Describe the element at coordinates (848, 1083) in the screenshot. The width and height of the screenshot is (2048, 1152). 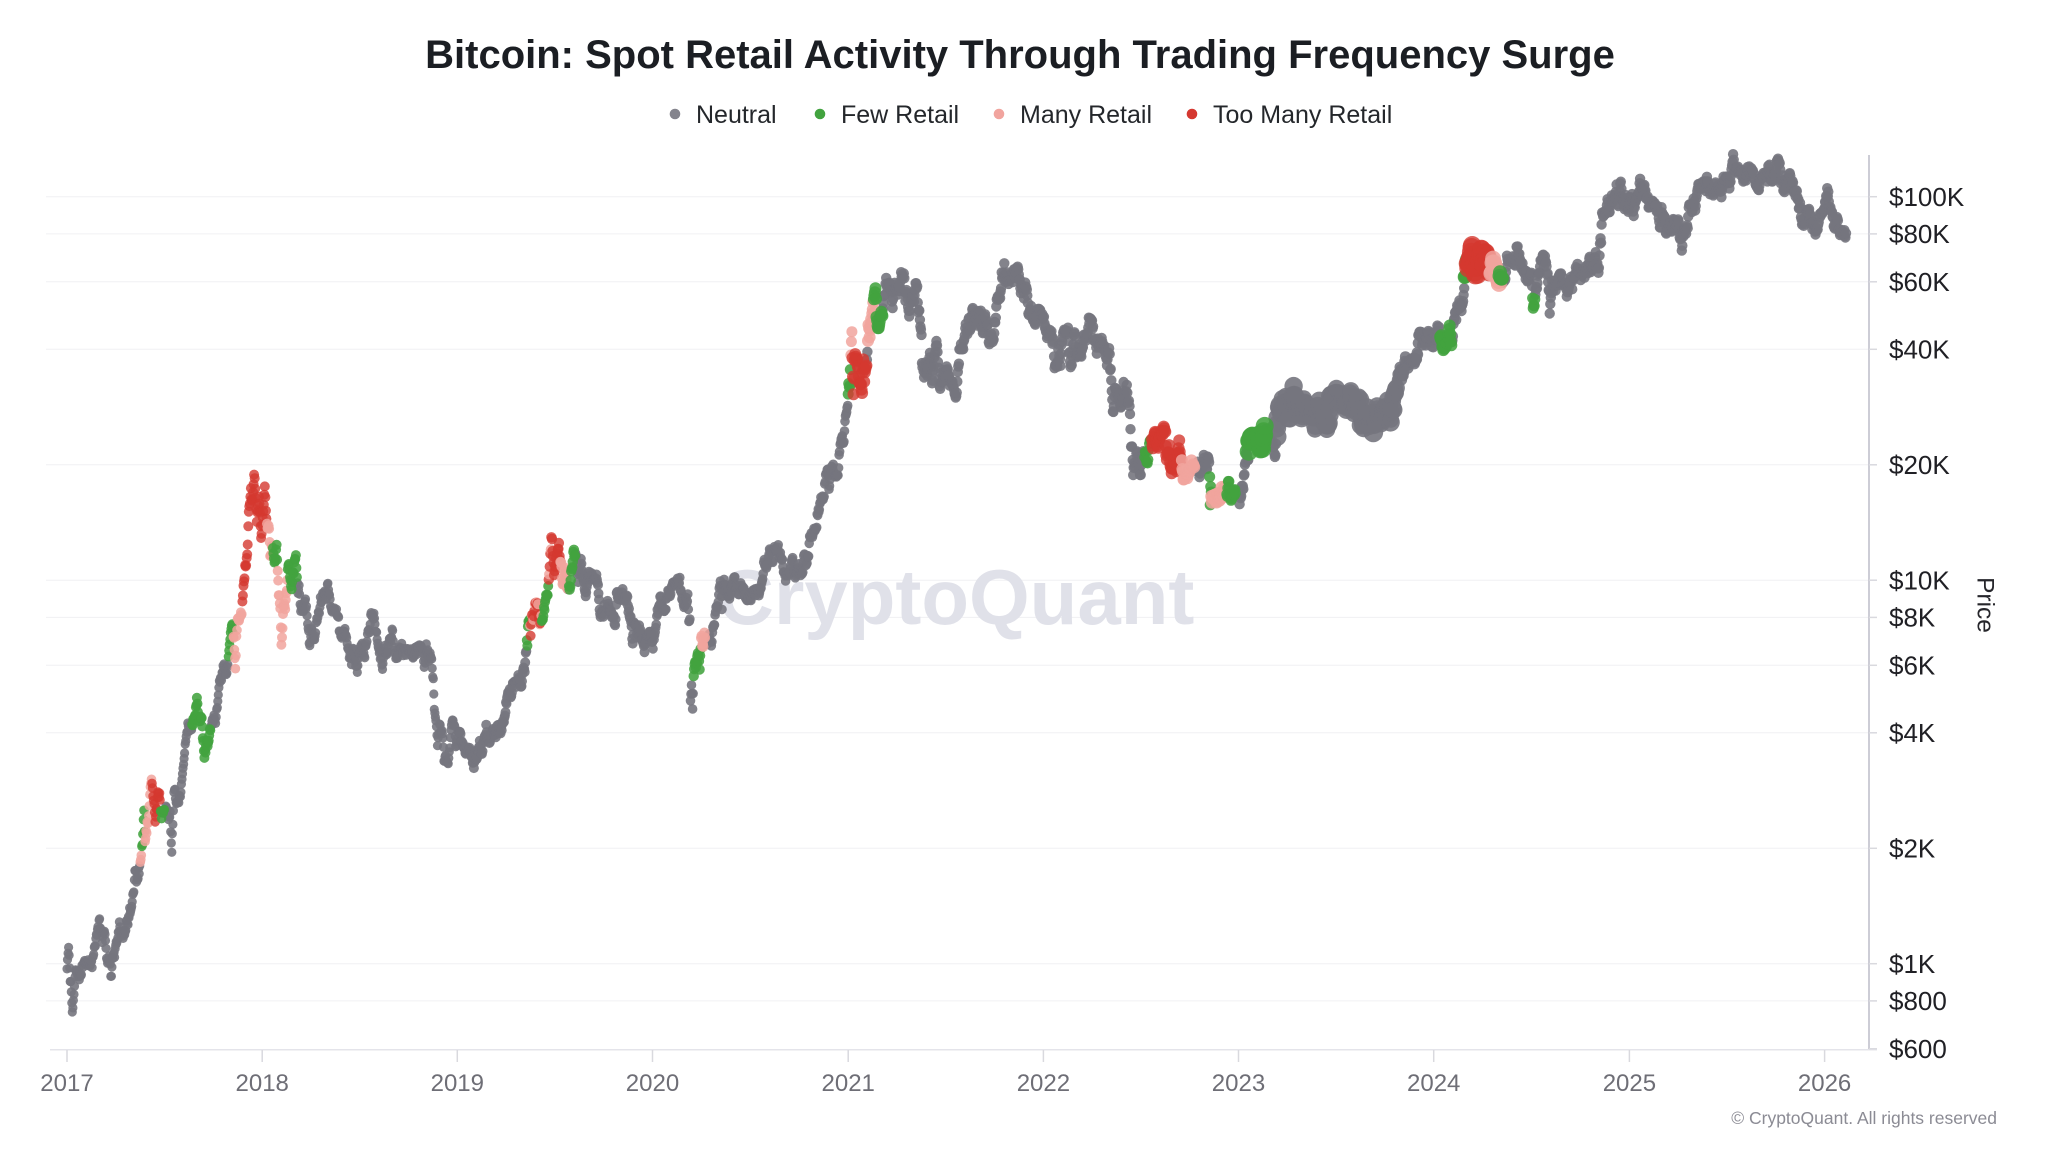
I see `svg-text: 2021` at that location.